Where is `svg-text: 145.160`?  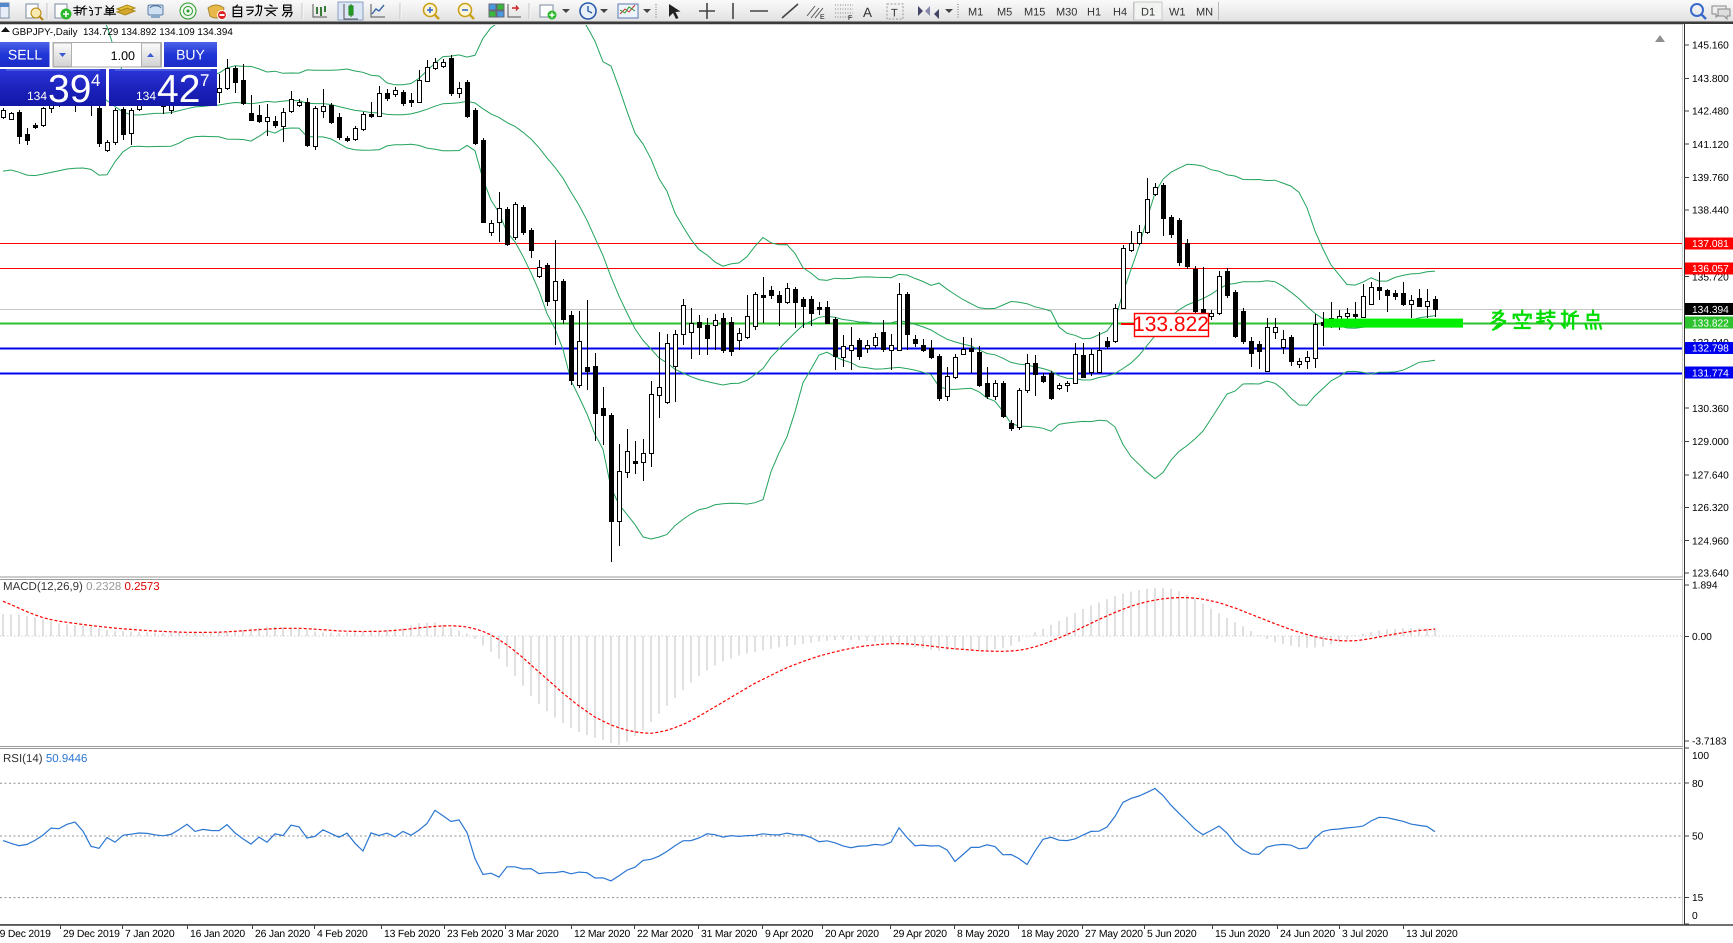
svg-text: 145.160 is located at coordinates (1710, 46).